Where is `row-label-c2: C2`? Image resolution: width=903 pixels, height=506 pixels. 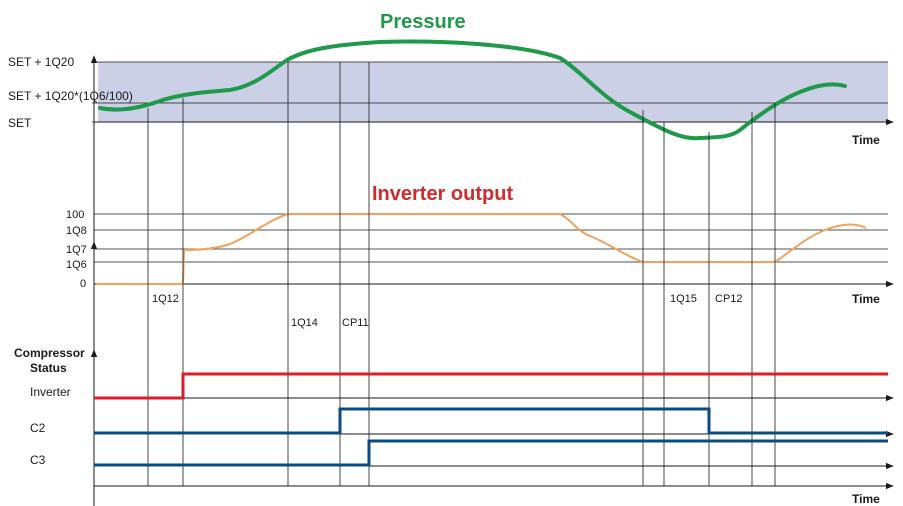 row-label-c2: C2 is located at coordinates (38, 428).